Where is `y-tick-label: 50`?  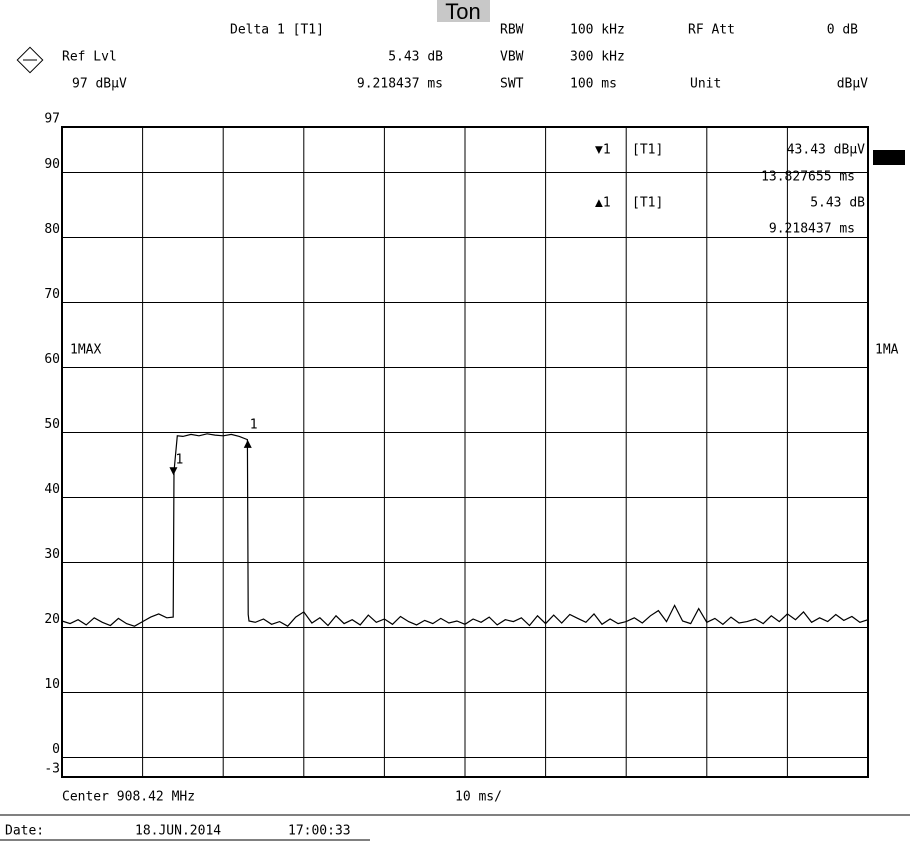 y-tick-label: 50 is located at coordinates (52, 424).